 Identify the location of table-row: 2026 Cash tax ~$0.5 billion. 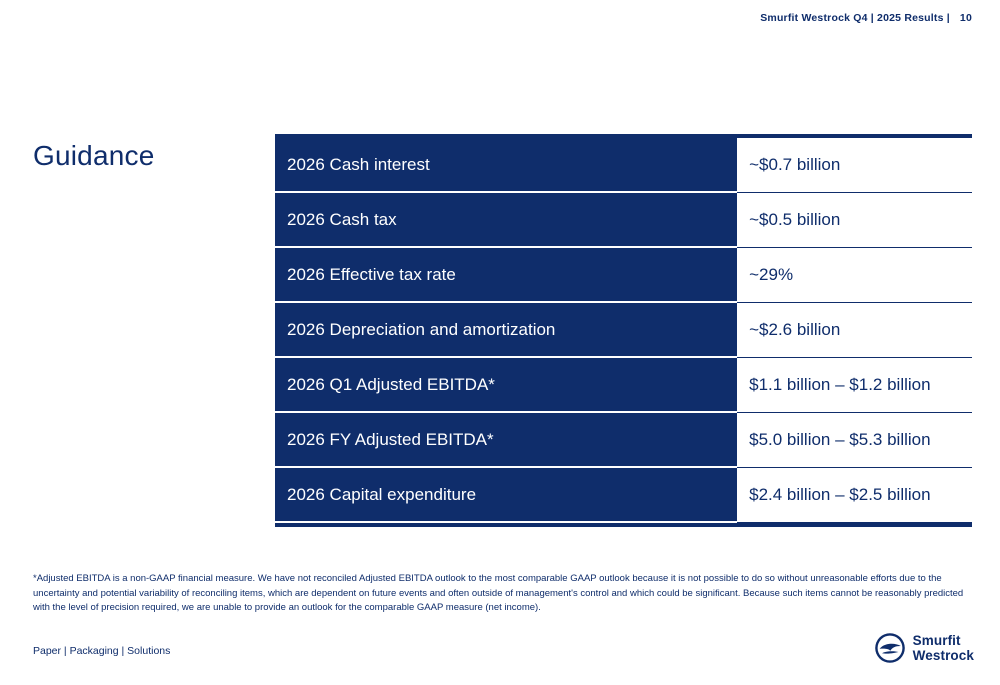
(623, 220).